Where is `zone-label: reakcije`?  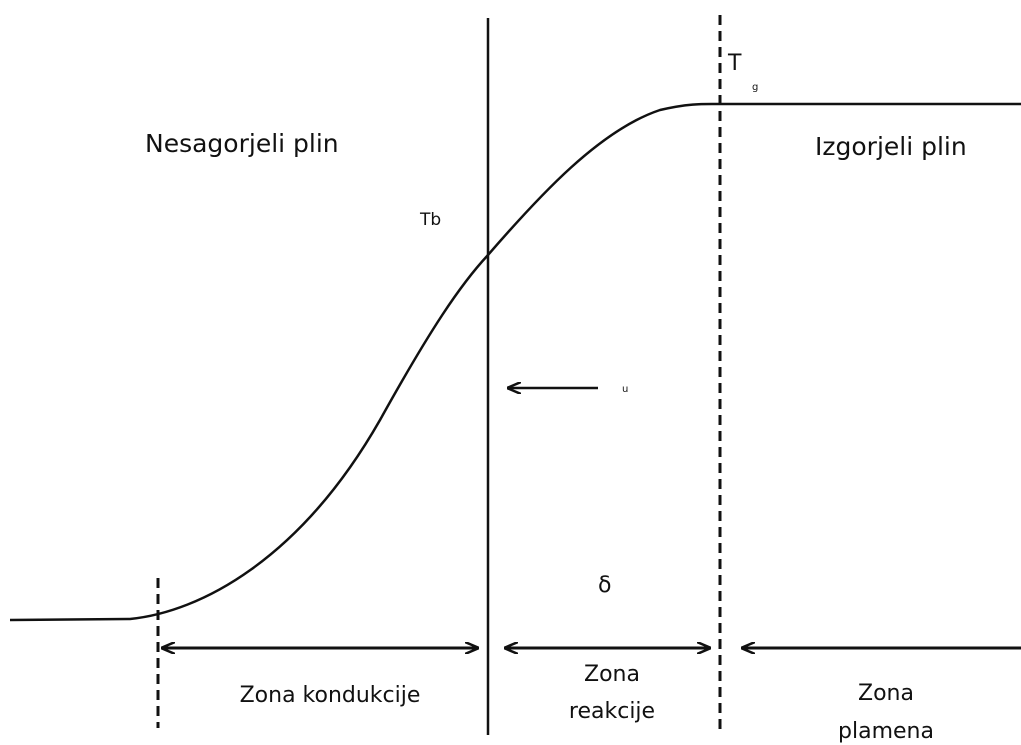 zone-label: reakcije is located at coordinates (612, 711).